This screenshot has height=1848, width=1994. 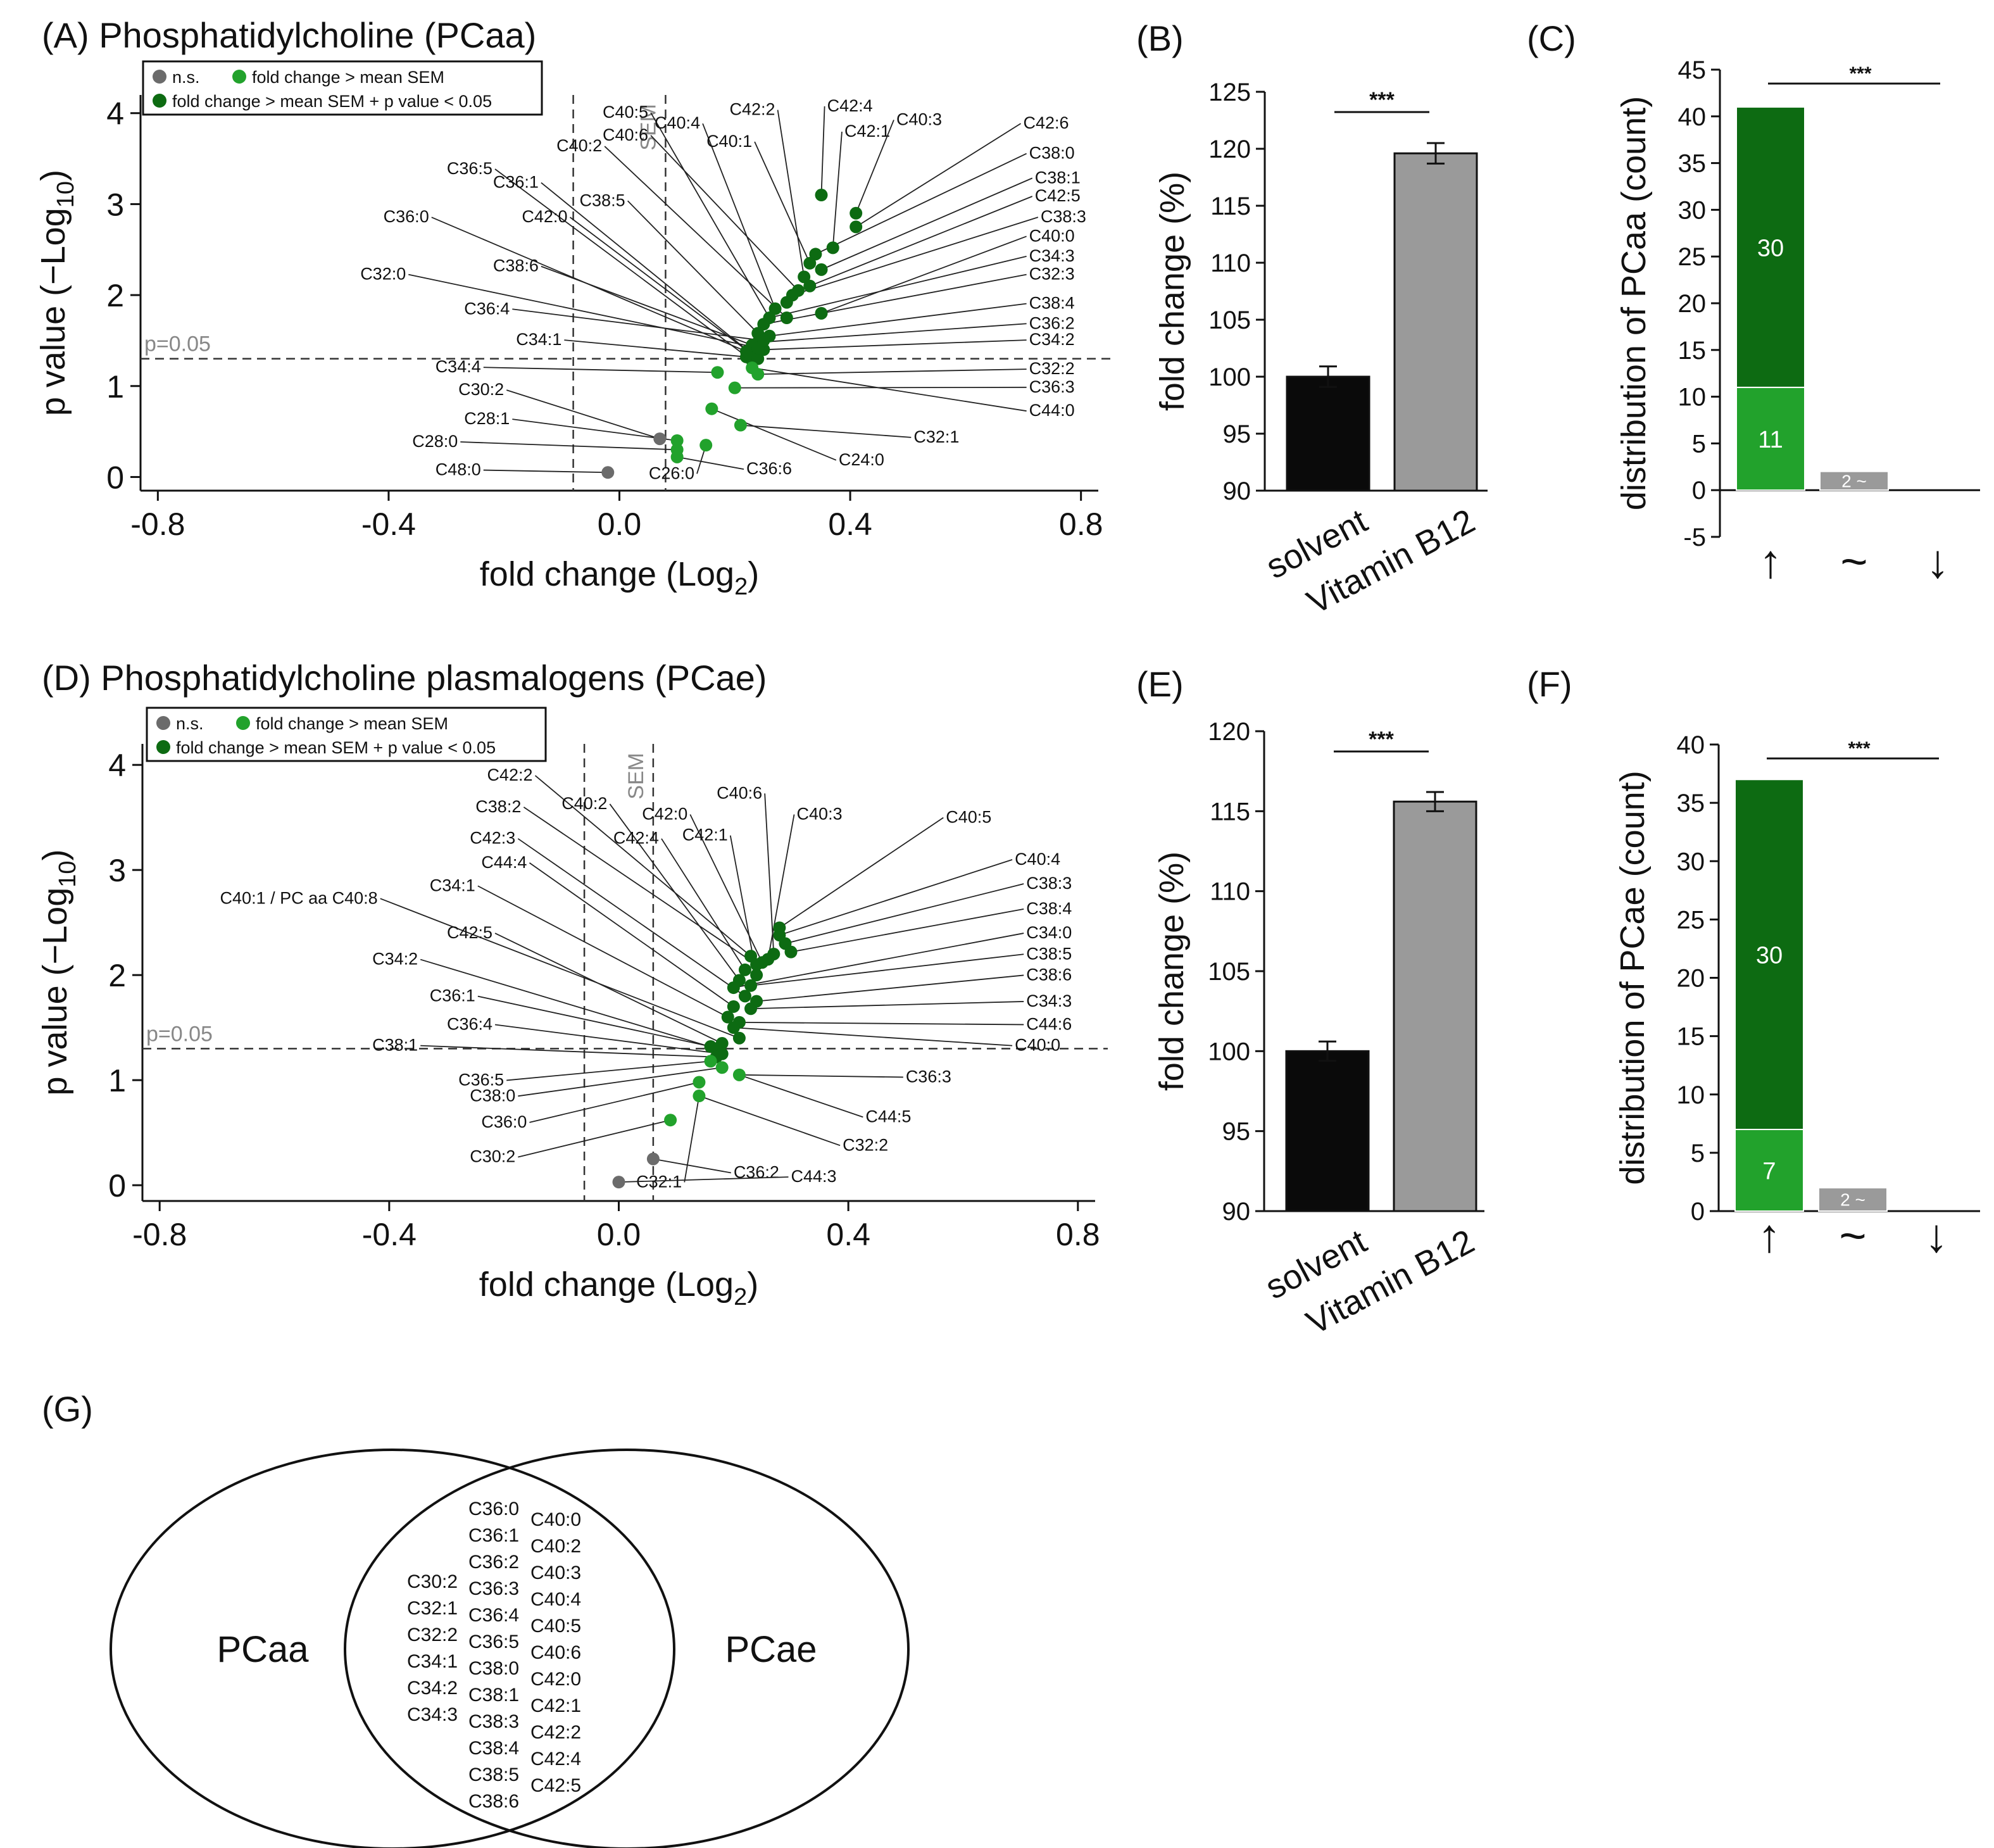 What do you see at coordinates (157, 524) in the screenshot?
I see `x-tick-label: -0.8` at bounding box center [157, 524].